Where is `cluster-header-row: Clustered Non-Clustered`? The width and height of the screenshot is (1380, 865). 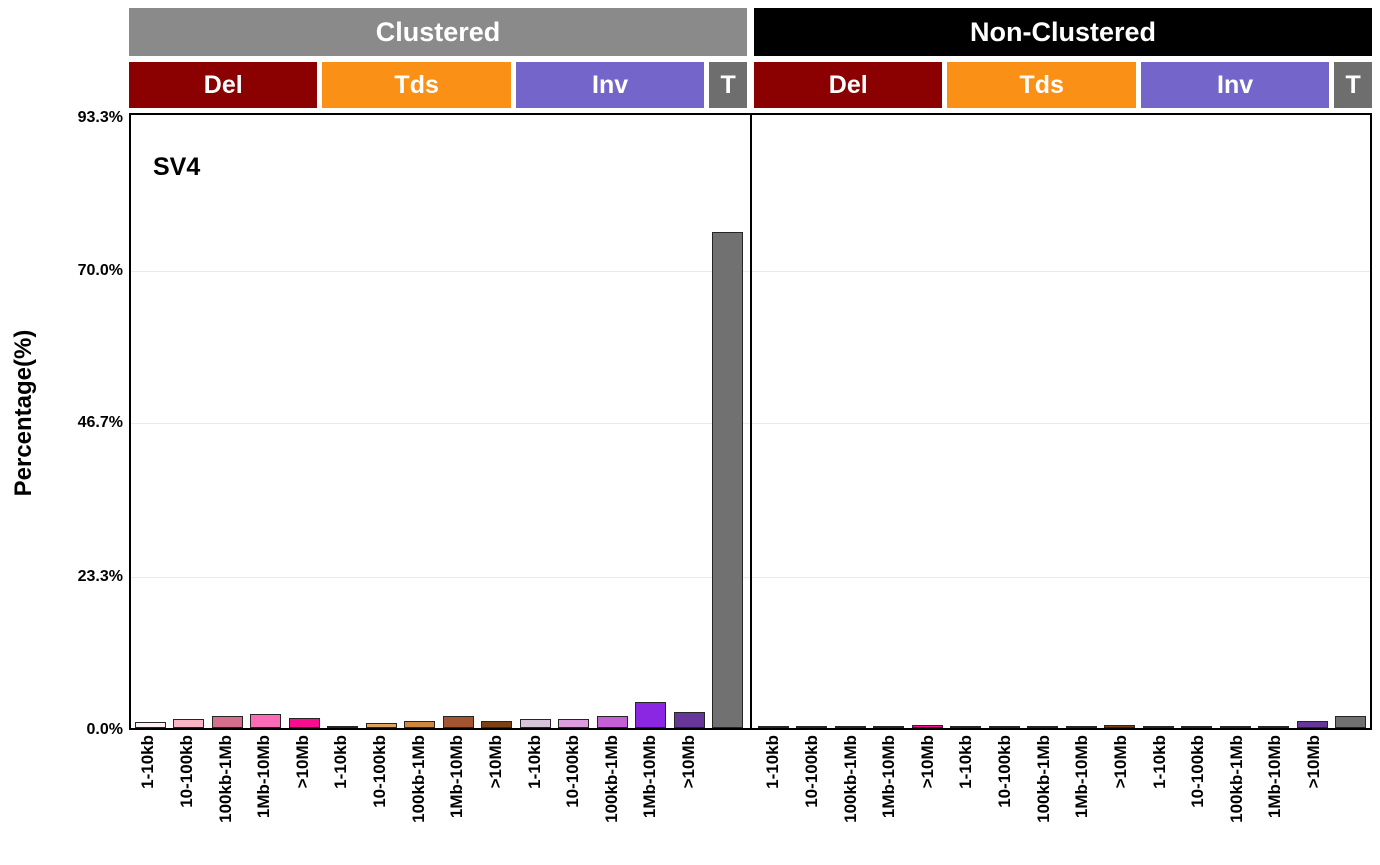
cluster-header-row: Clustered Non-Clustered is located at coordinates (750, 32).